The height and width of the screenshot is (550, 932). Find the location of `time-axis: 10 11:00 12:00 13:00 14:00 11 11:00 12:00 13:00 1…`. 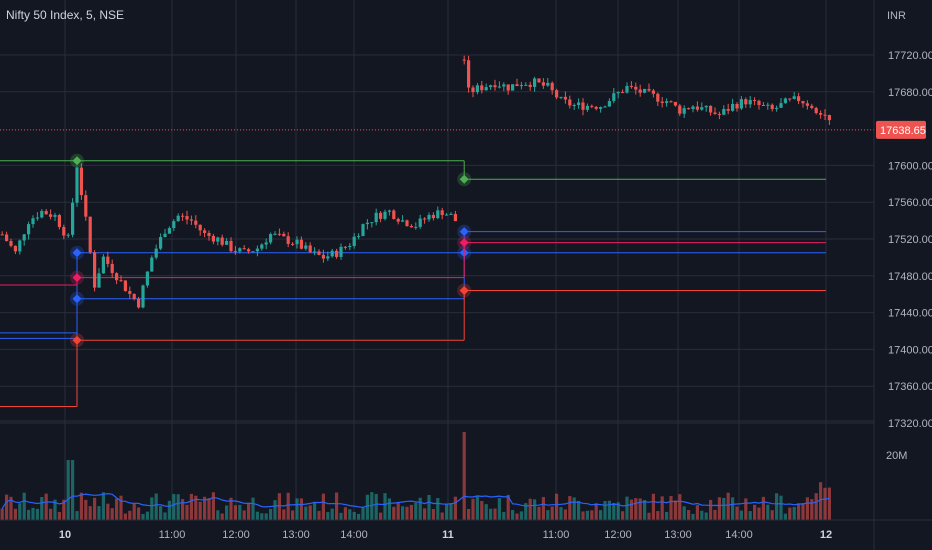

time-axis: 10 11:00 12:00 13:00 14:00 11 11:00 12:00 13:00 1… is located at coordinates (445, 535).